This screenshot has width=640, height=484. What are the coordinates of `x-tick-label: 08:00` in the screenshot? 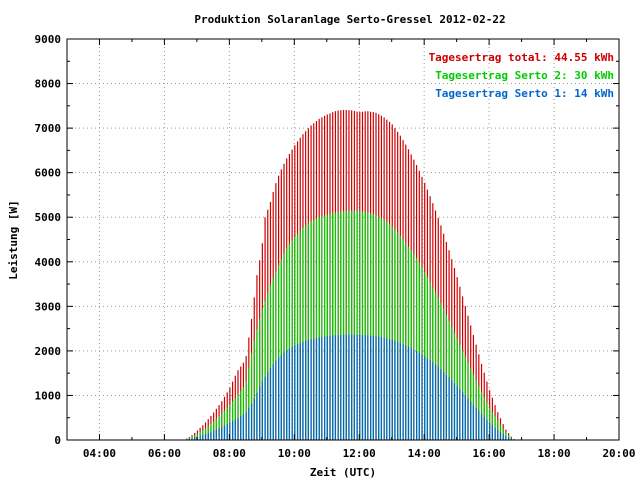 It's located at (229, 453).